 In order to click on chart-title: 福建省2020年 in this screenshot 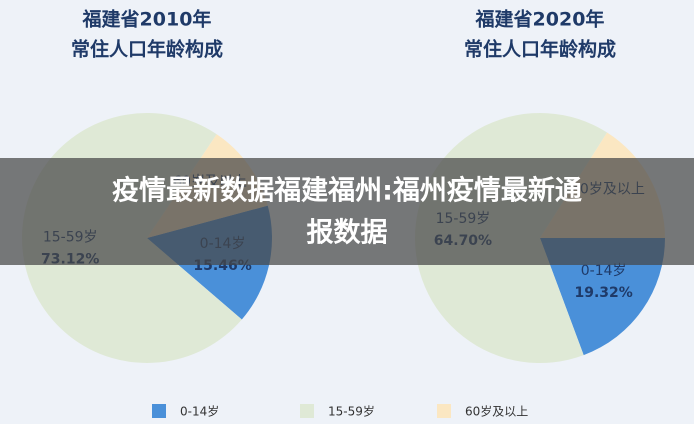, I will do `click(540, 19)`.